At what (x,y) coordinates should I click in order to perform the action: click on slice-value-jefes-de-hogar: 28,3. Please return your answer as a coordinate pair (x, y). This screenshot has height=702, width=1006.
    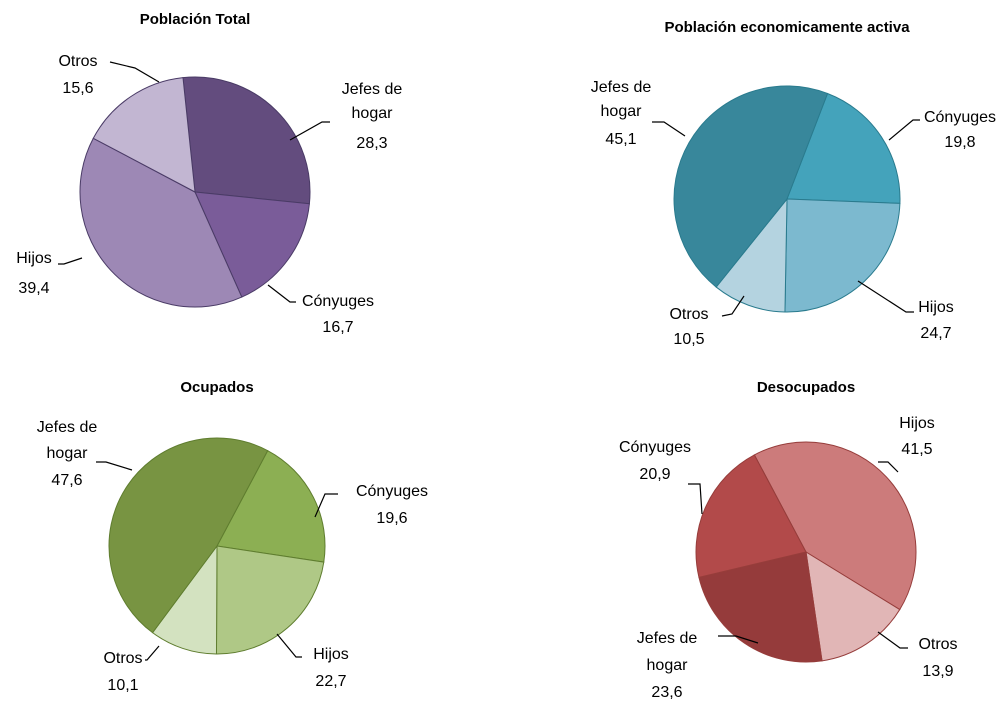
    Looking at the image, I should click on (371, 143).